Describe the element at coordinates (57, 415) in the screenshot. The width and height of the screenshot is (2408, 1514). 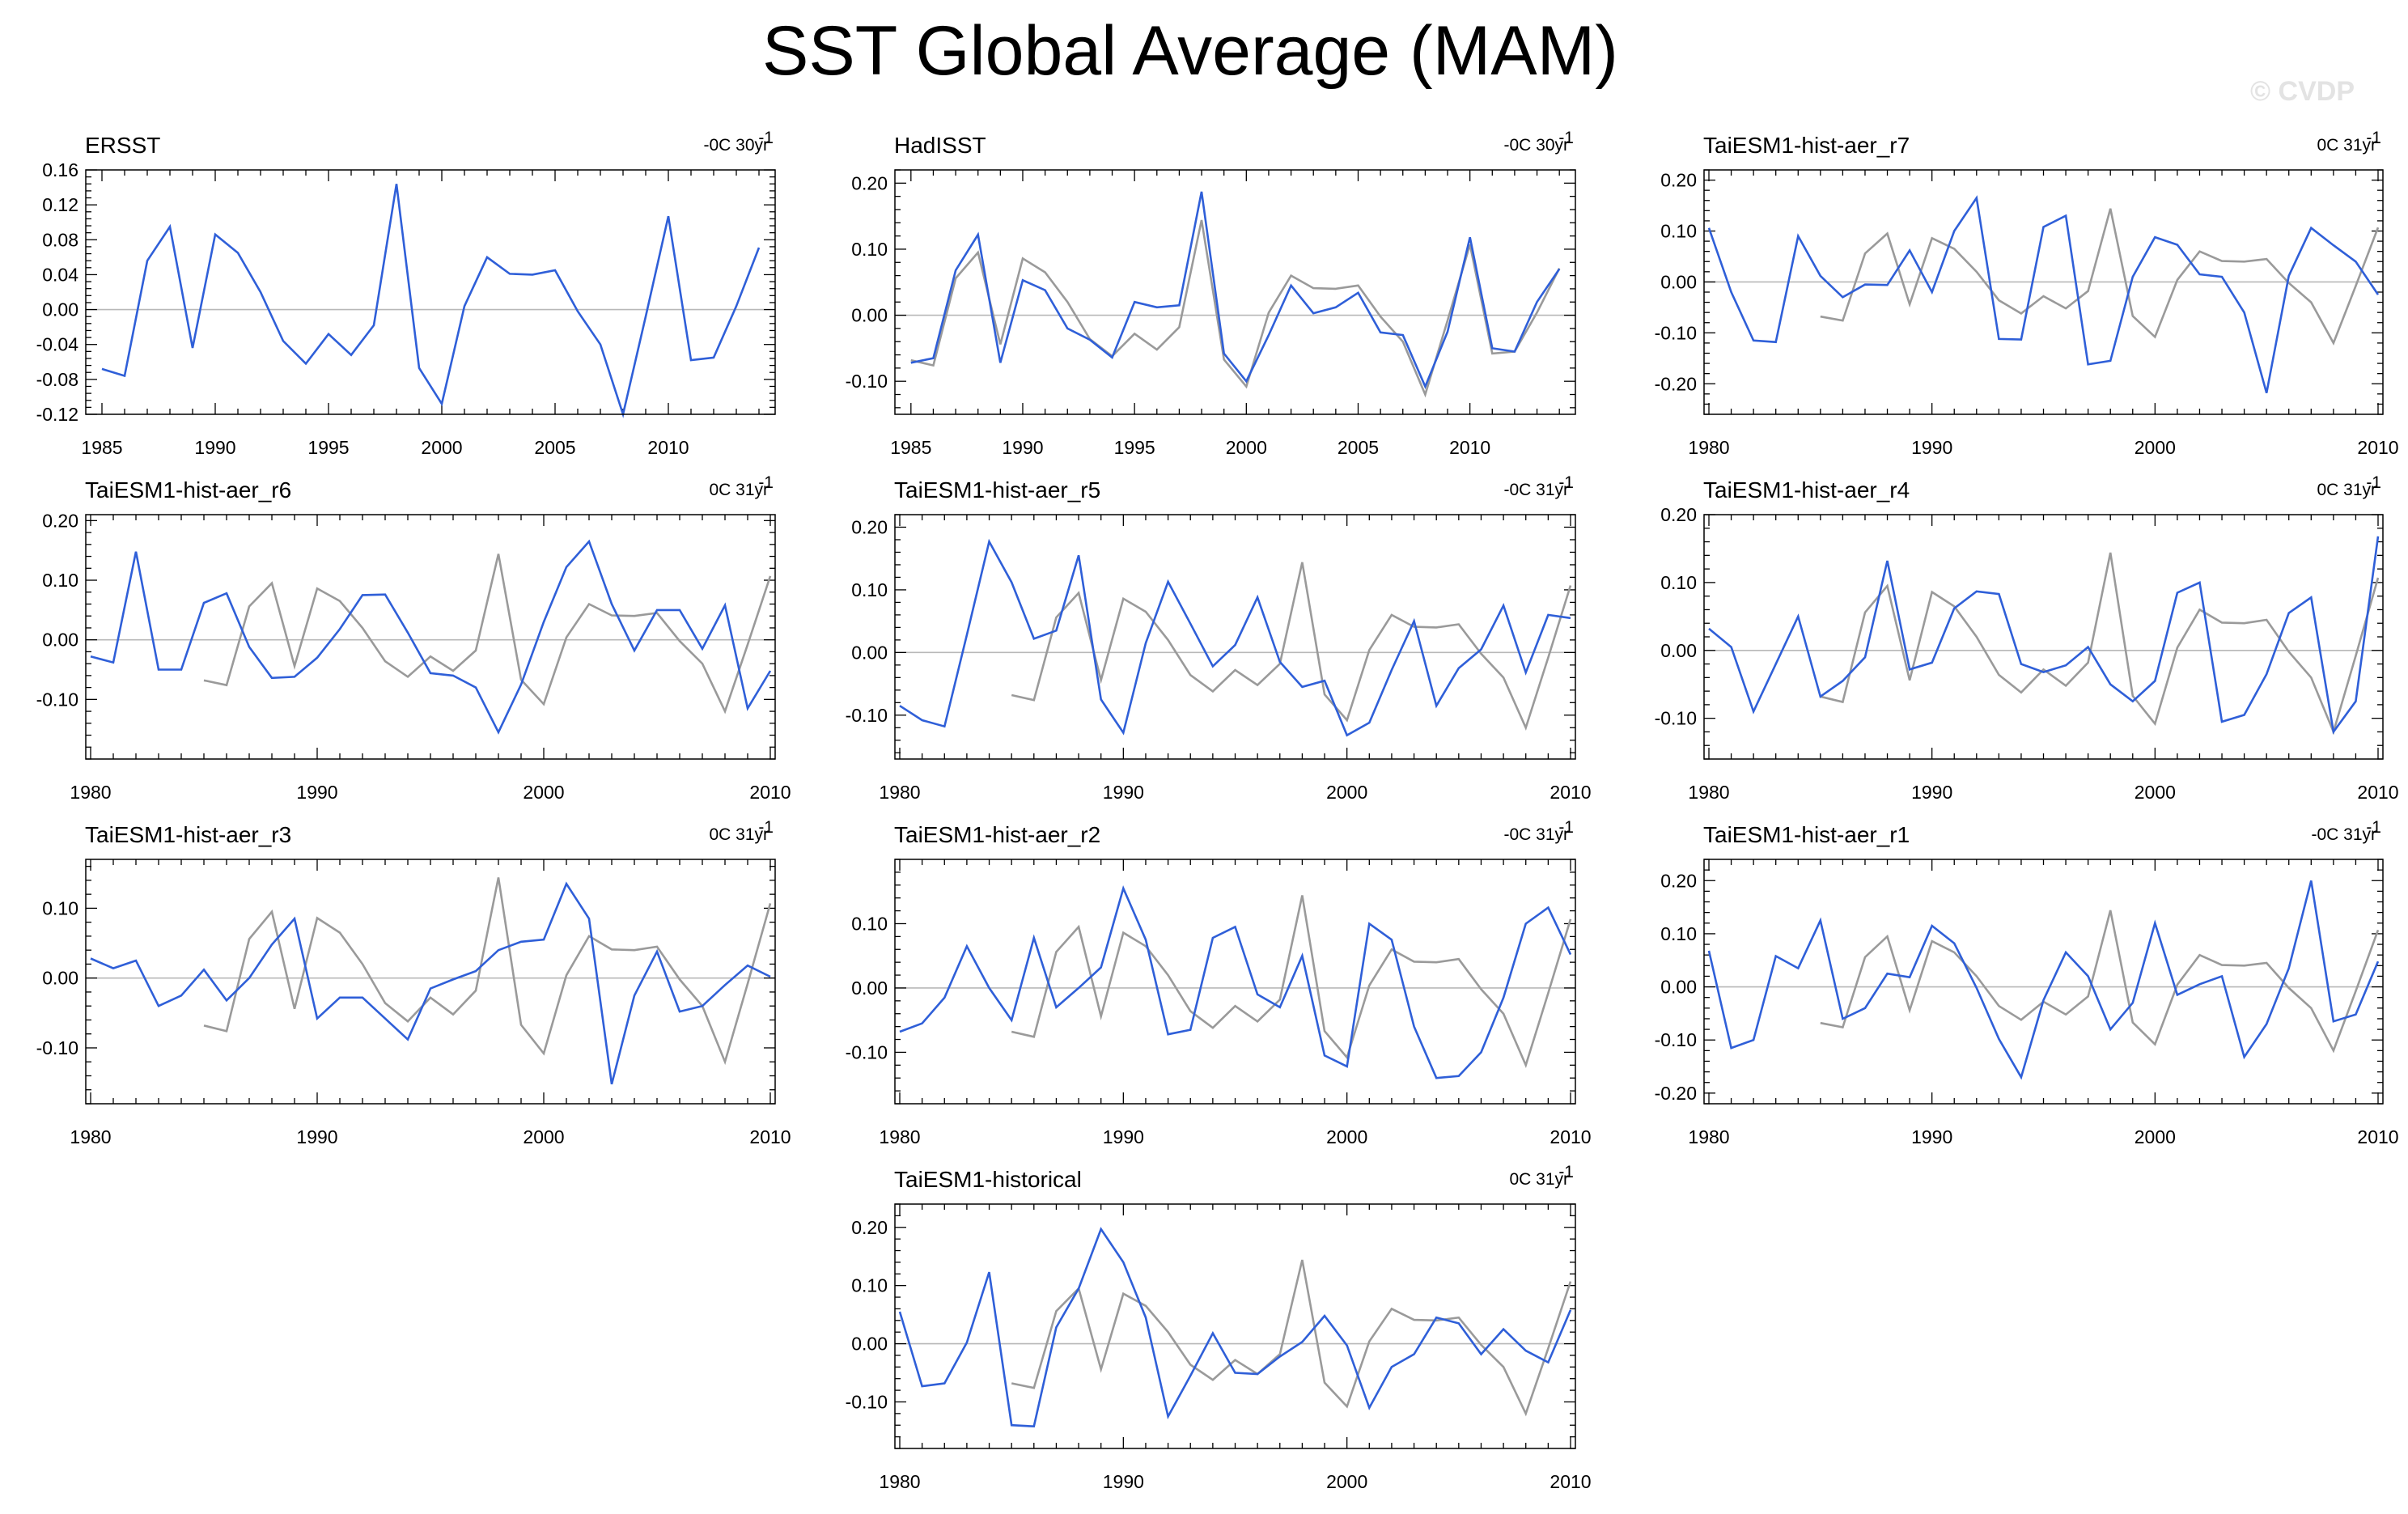
I see `y-tick-label: -0.12` at that location.